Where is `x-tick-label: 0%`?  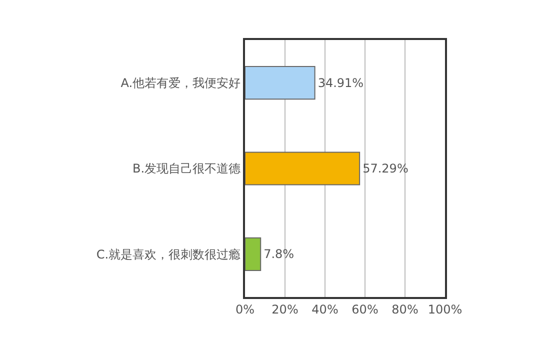 x-tick-label: 0% is located at coordinates (245, 309).